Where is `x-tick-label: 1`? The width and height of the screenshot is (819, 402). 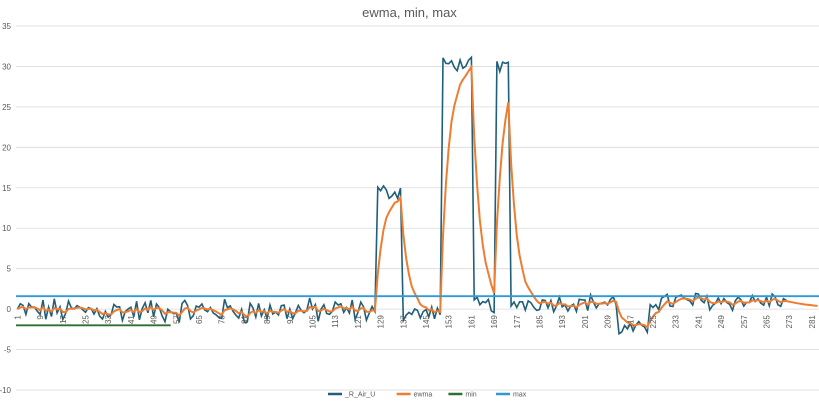
x-tick-label: 1 is located at coordinates (17, 317).